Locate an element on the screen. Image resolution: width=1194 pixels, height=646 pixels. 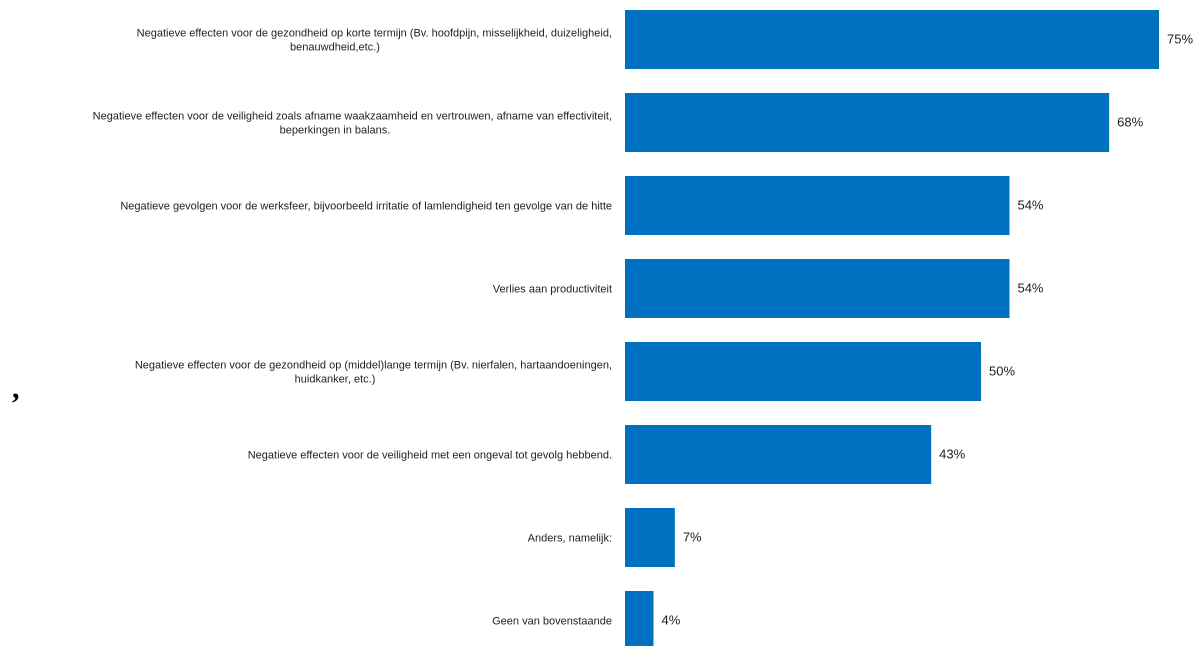
value-label-6: 7% is located at coordinates (692, 537).